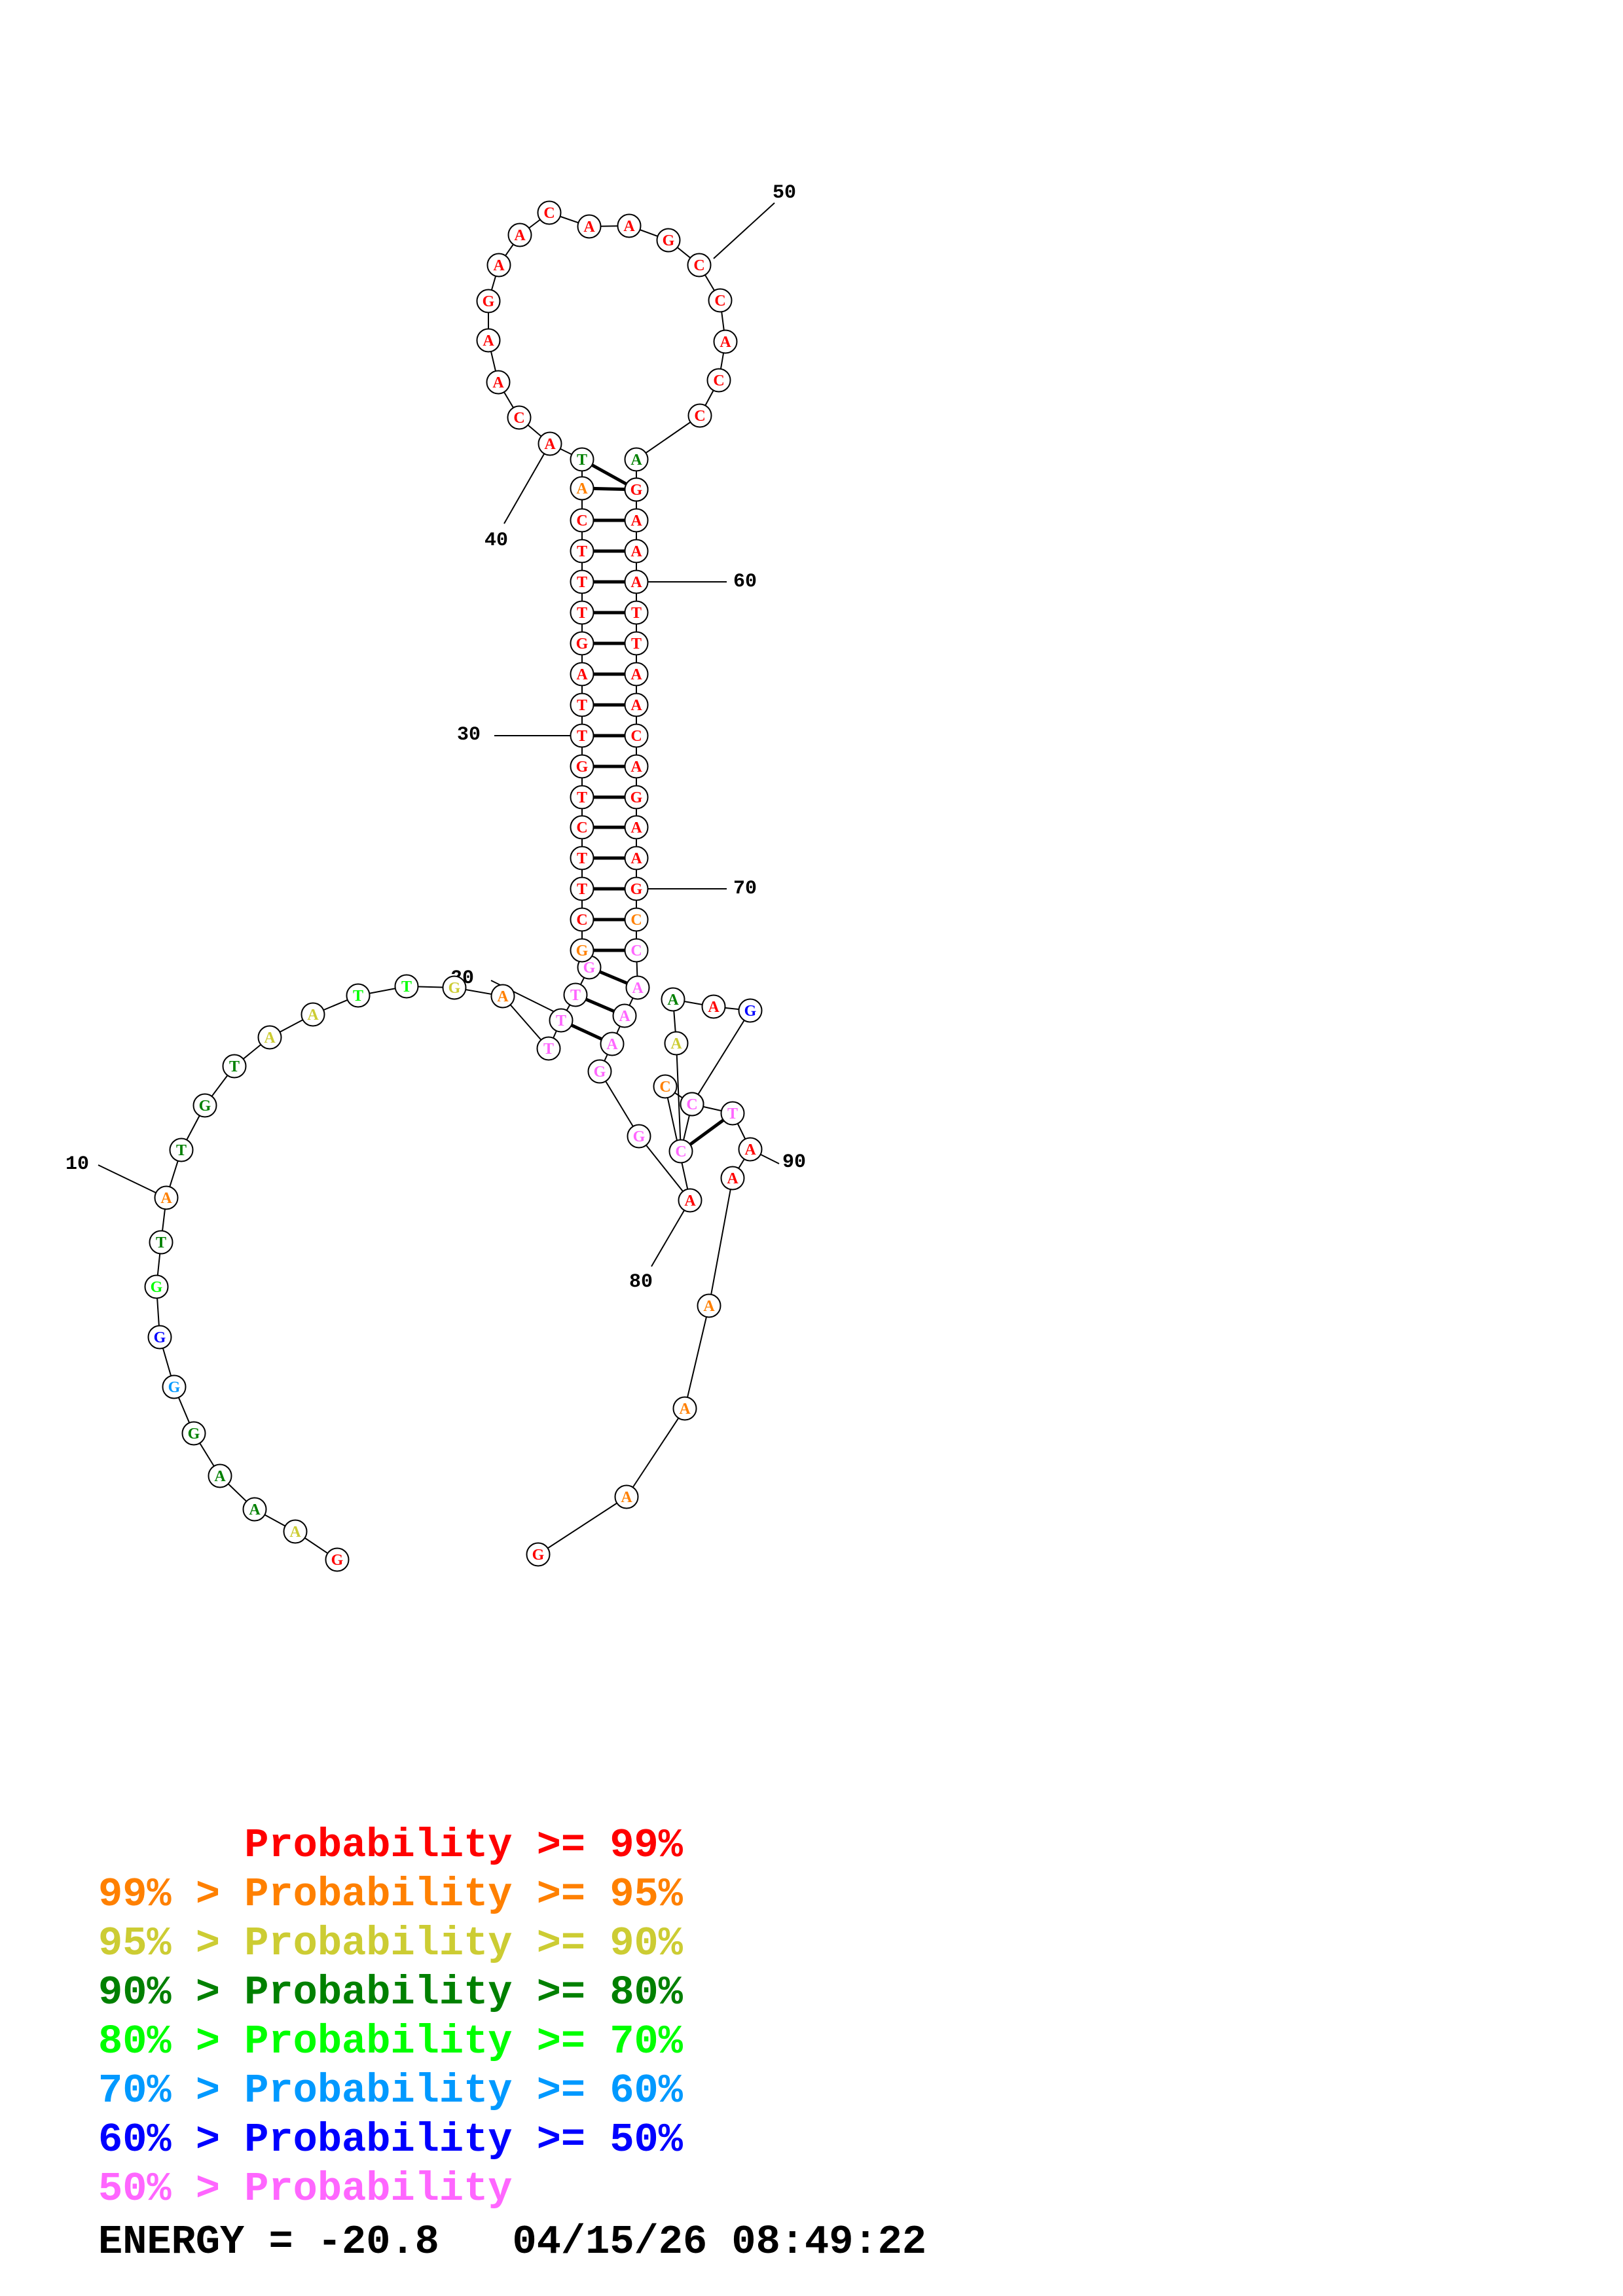 This screenshot has height=2296, width=1623. I want to click on nucleotide-57: A, so click(636, 459).